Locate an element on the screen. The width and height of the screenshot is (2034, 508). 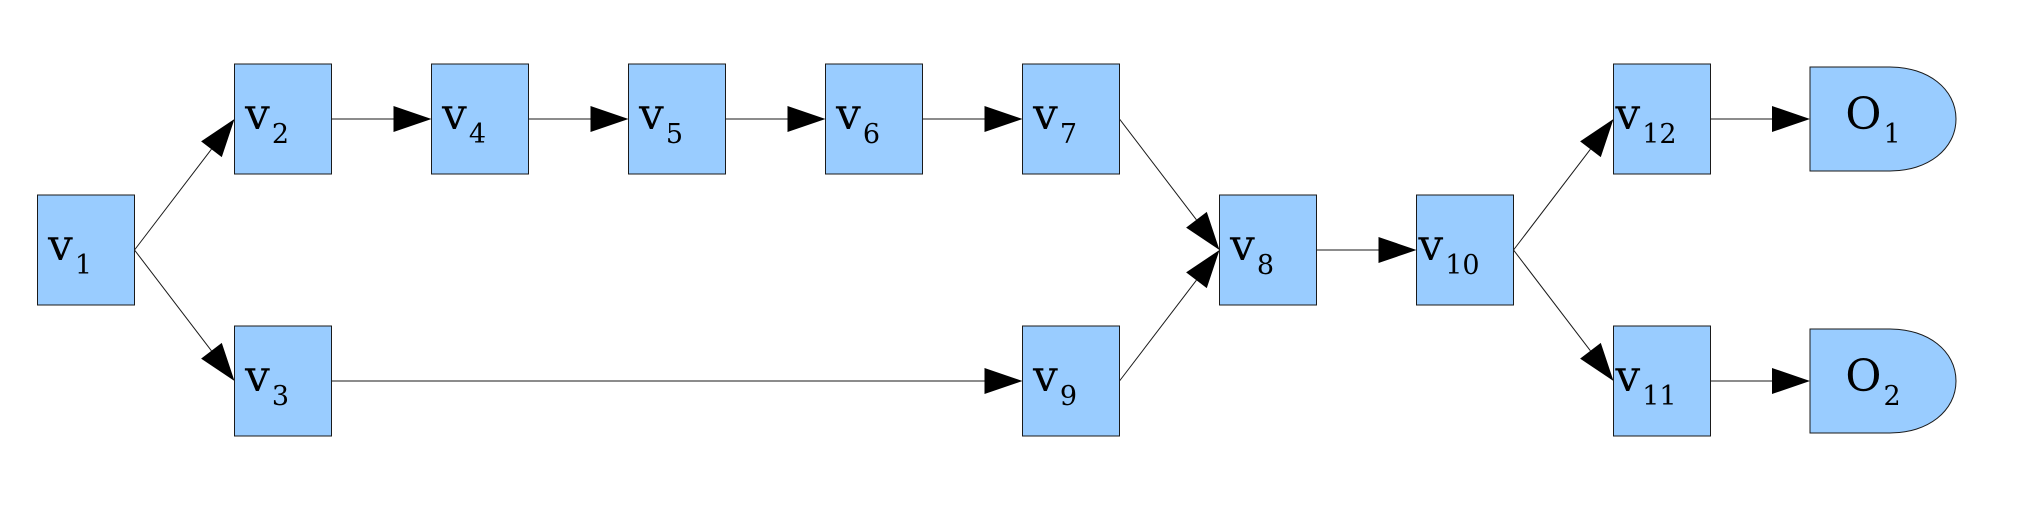
node-label: v12 is located at coordinates (1645, 119).